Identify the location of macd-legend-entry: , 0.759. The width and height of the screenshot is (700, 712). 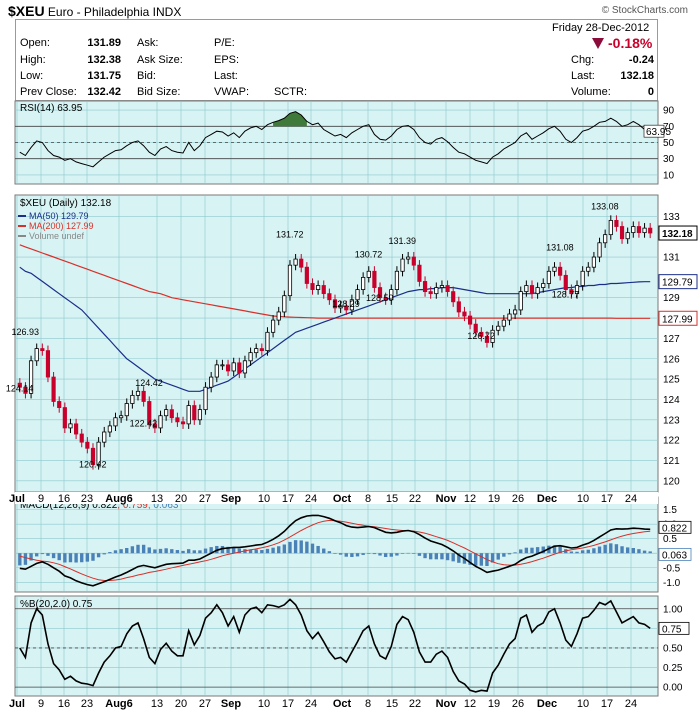
(132, 505).